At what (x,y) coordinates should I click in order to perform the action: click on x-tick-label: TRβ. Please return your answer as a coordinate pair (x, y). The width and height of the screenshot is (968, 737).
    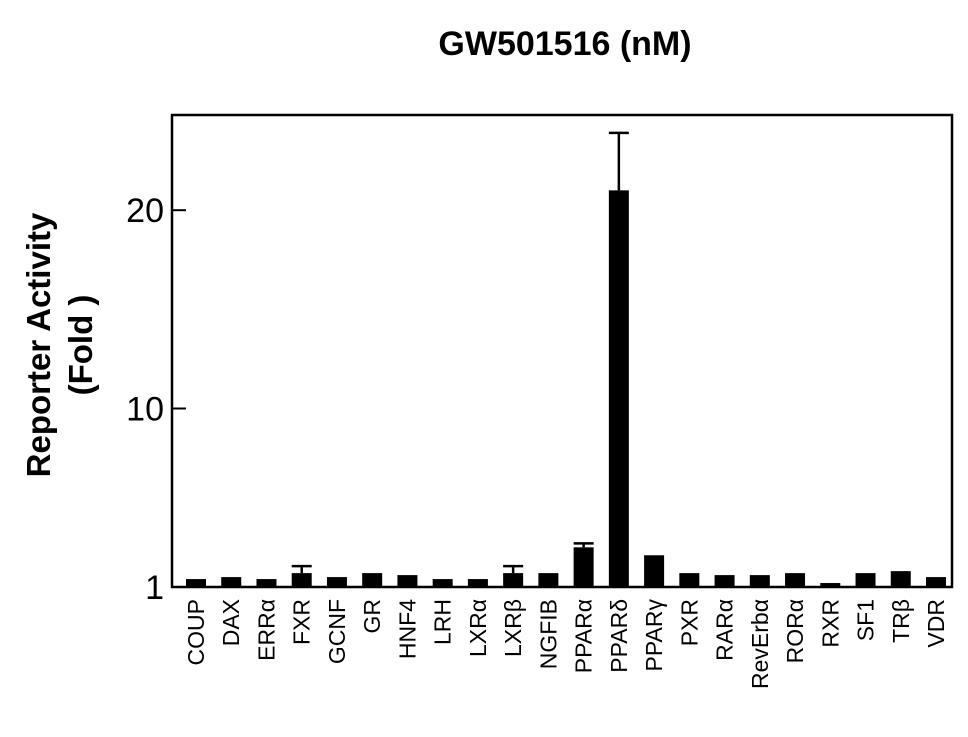
    Looking at the image, I should click on (901, 621).